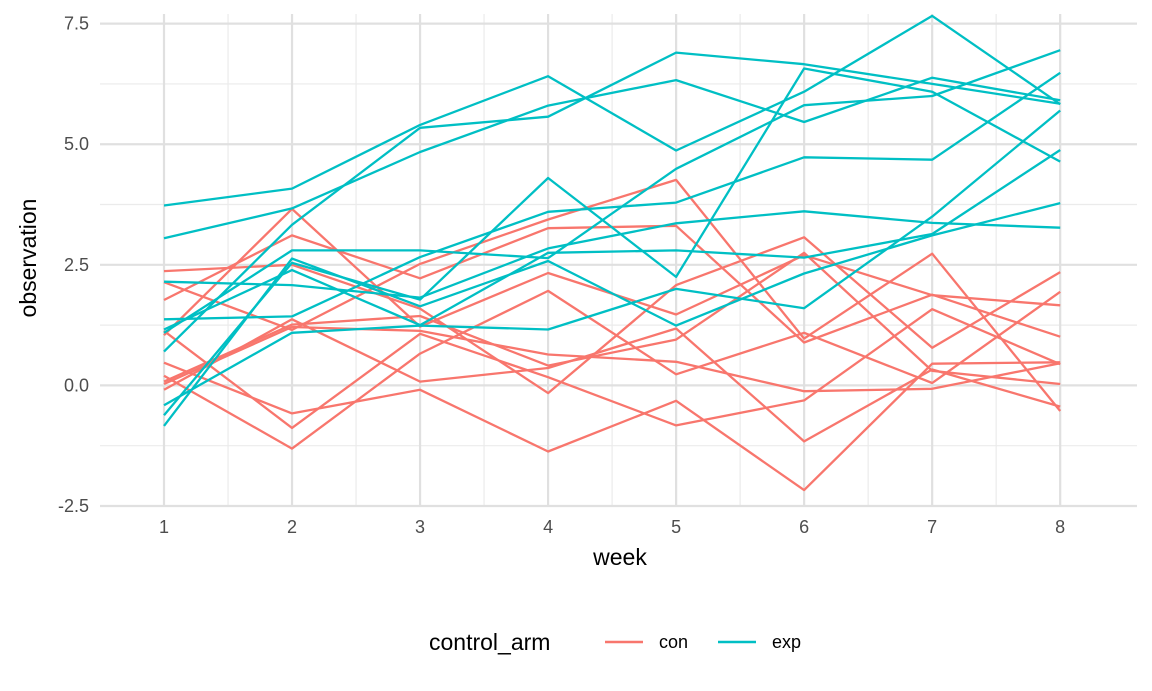 The width and height of the screenshot is (1152, 691). What do you see at coordinates (1060, 527) in the screenshot?
I see `x-tick-label: 8` at bounding box center [1060, 527].